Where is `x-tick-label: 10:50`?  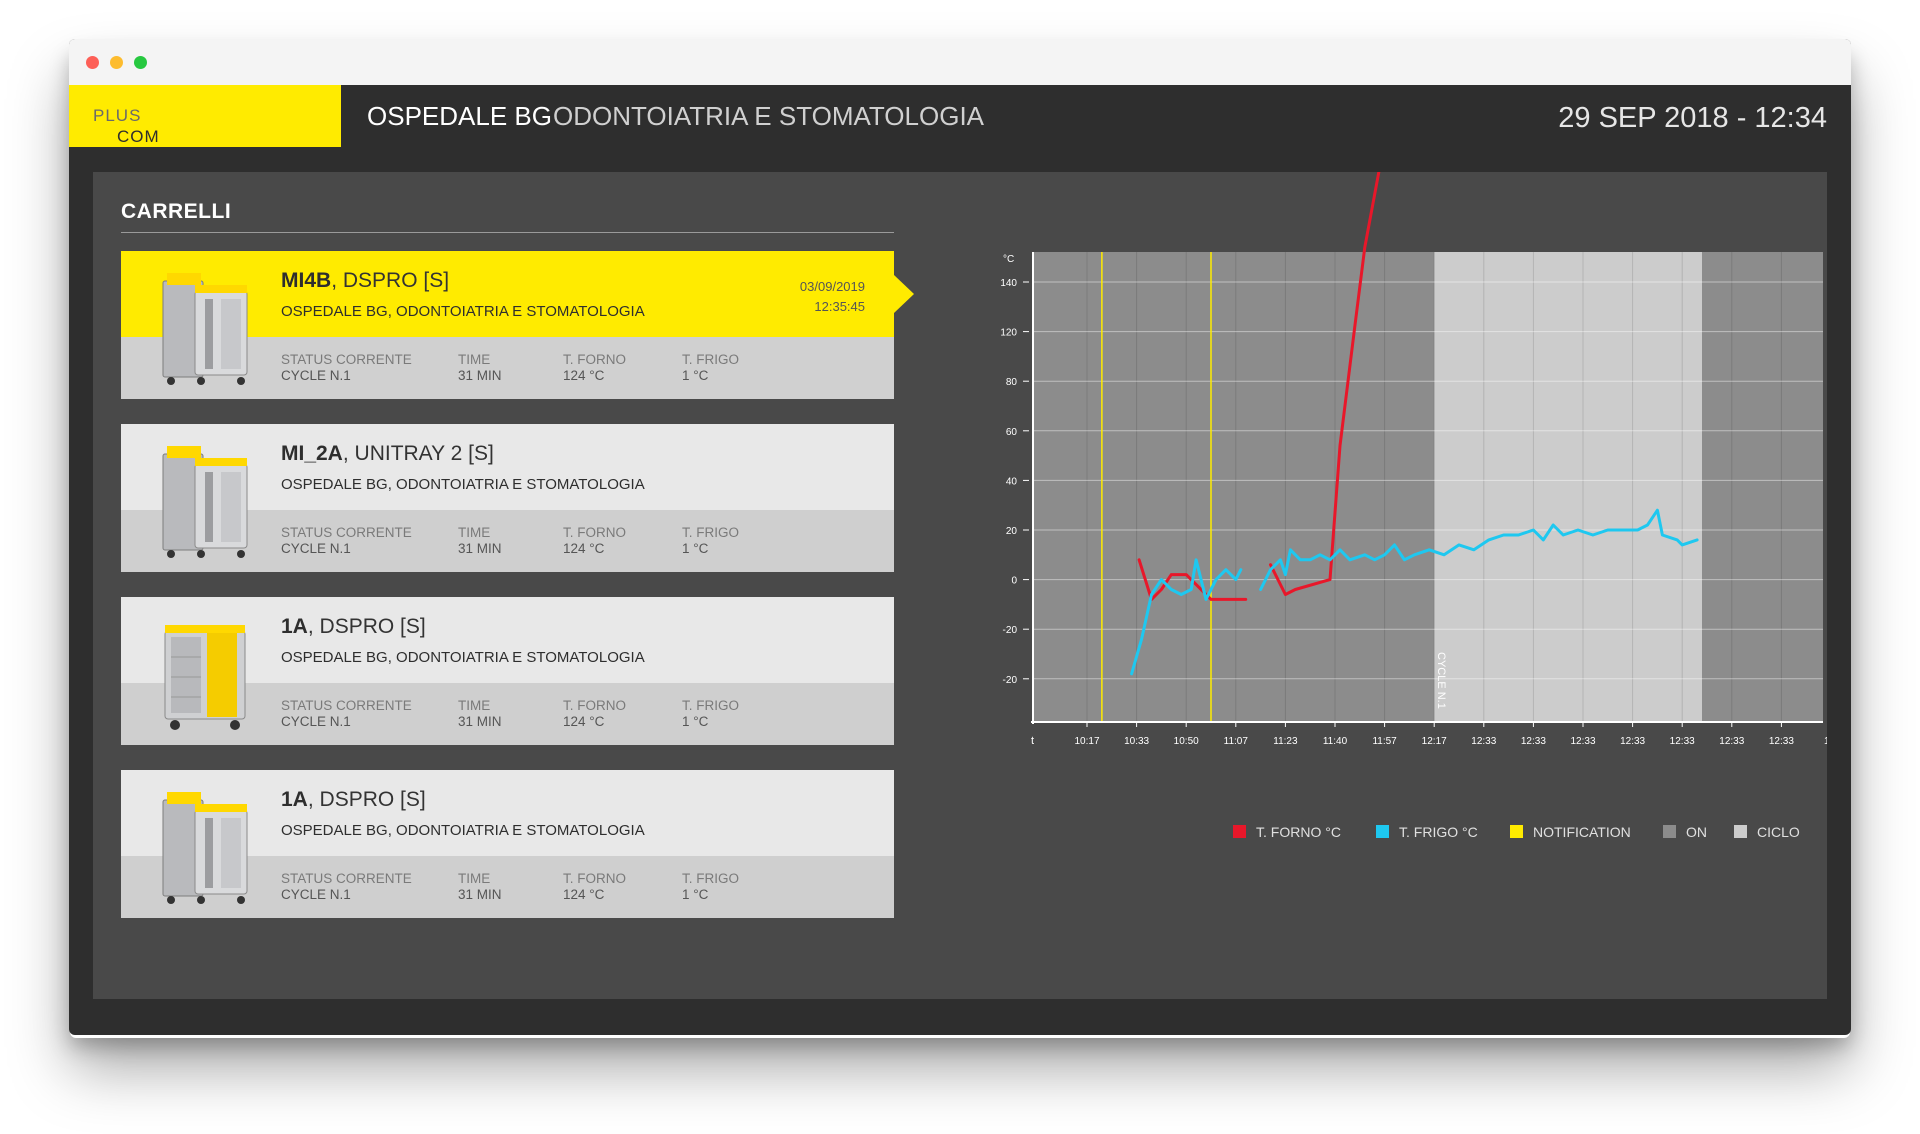 x-tick-label: 10:50 is located at coordinates (1186, 741).